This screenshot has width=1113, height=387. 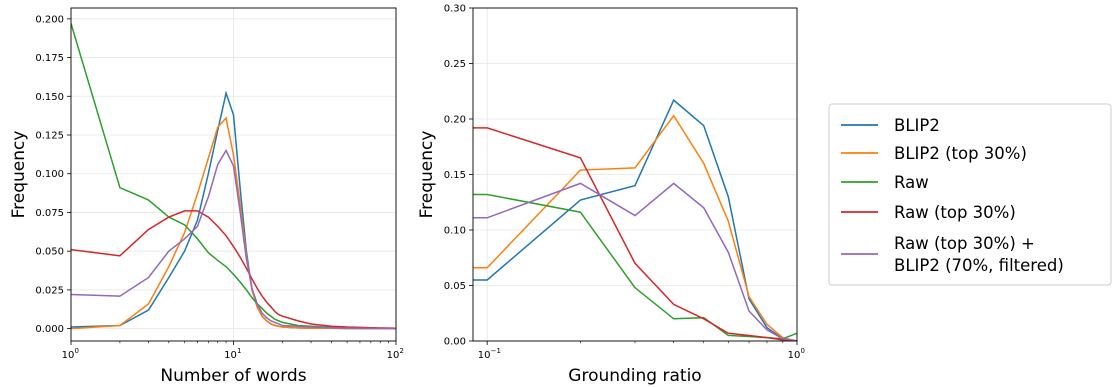 What do you see at coordinates (49, 290) in the screenshot?
I see `y-tick-label: 0.025` at bounding box center [49, 290].